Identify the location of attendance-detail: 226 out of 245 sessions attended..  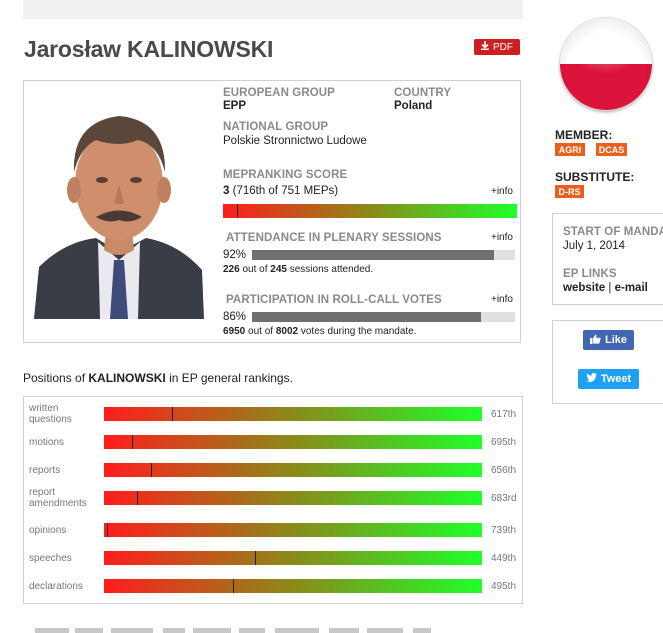
(298, 269).